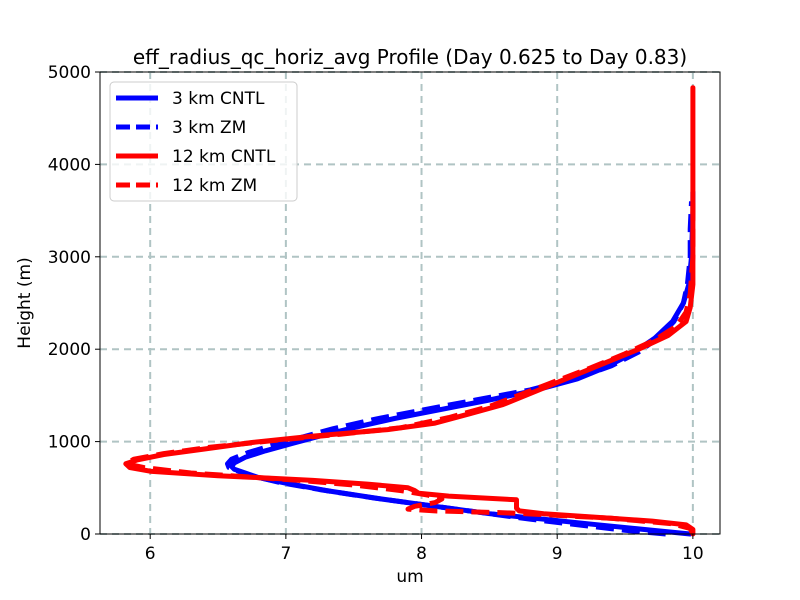  I want to click on x-tick-label: 8, so click(421, 554).